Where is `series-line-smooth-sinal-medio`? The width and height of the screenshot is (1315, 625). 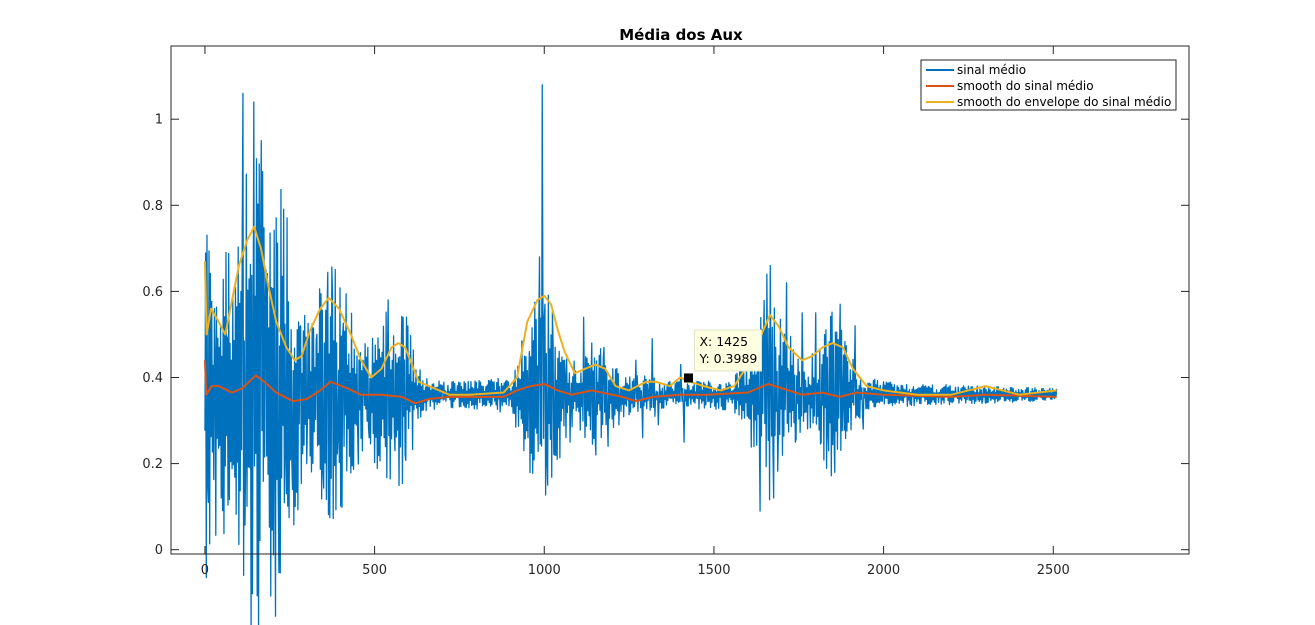
series-line-smooth-sinal-medio is located at coordinates (630, 382).